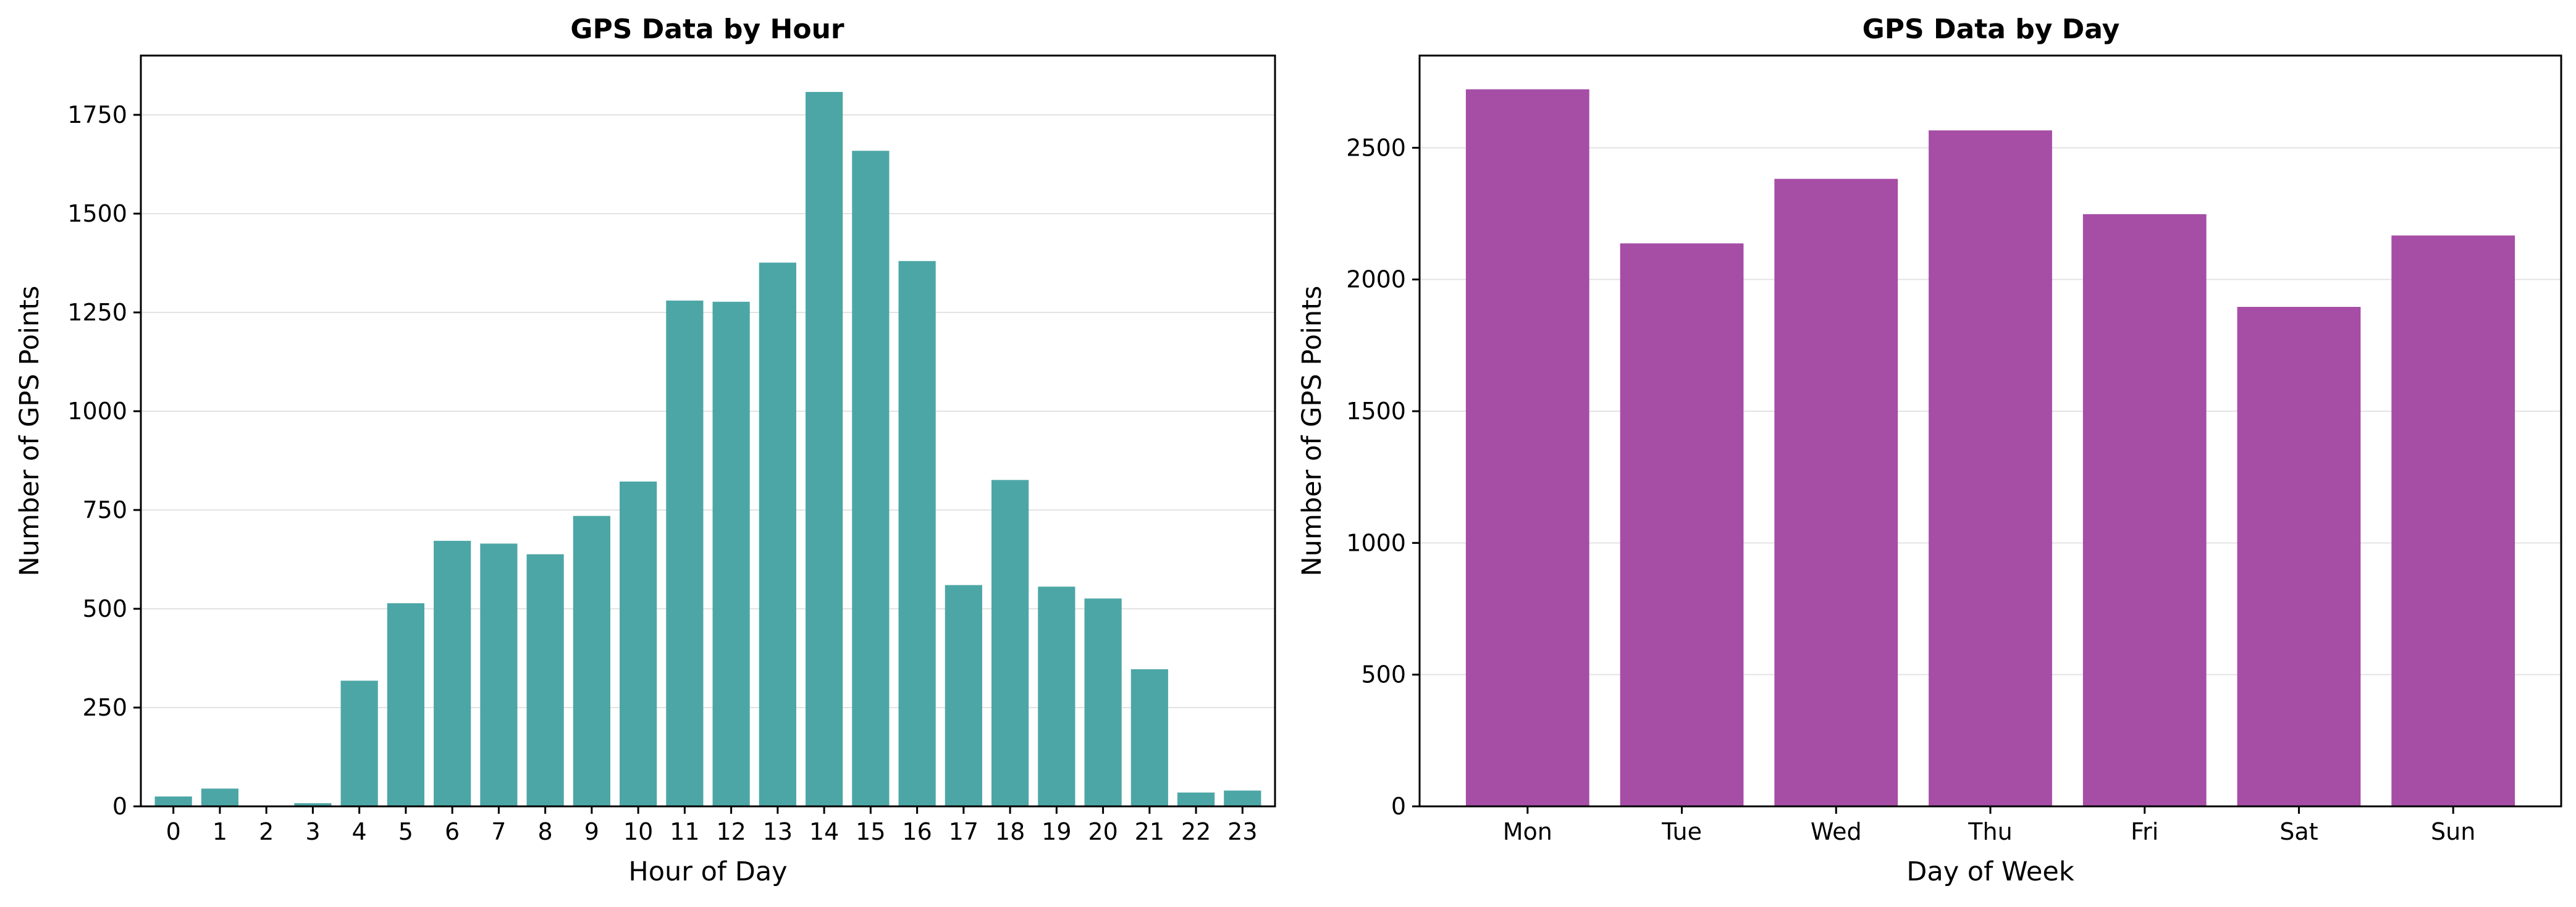  What do you see at coordinates (707, 871) in the screenshot?
I see `hour-chart-xlabel: Hour of Day` at bounding box center [707, 871].